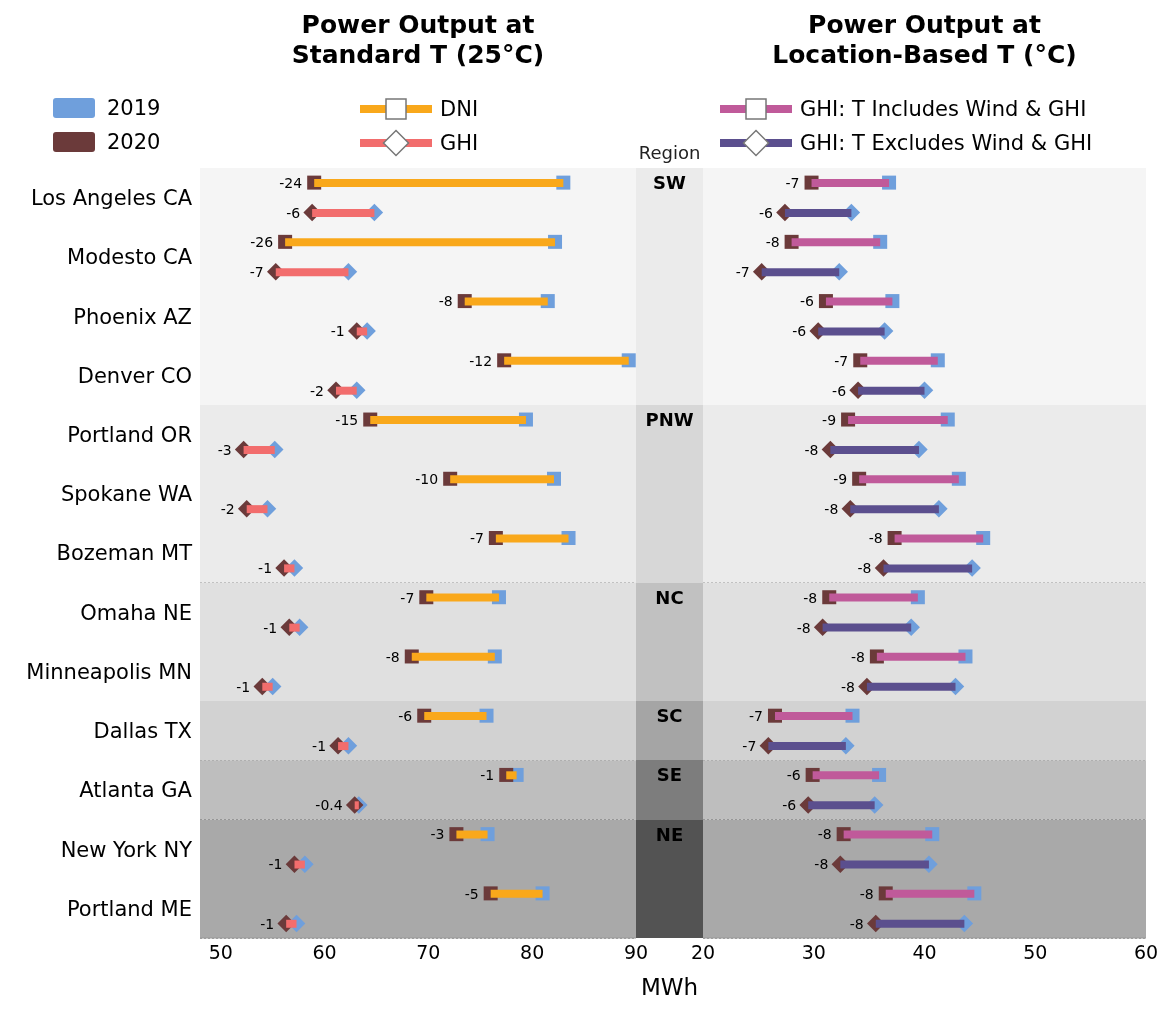  What do you see at coordinates (1146, 952) in the screenshot?
I see `x-tick-label: 60` at bounding box center [1146, 952].